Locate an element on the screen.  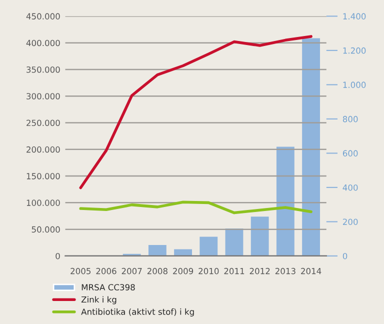
y-tick-label: 200.000 is located at coordinates (43, 149).